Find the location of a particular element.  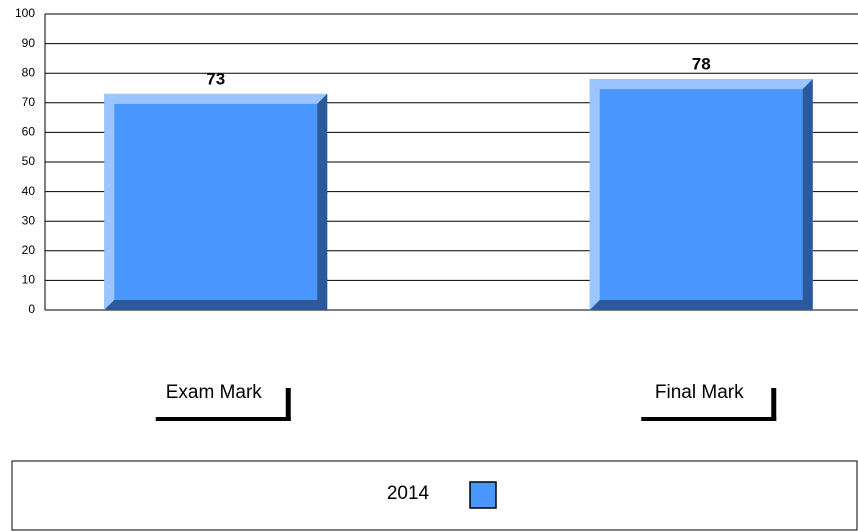

y-tick-label: 100 is located at coordinates (25, 13).